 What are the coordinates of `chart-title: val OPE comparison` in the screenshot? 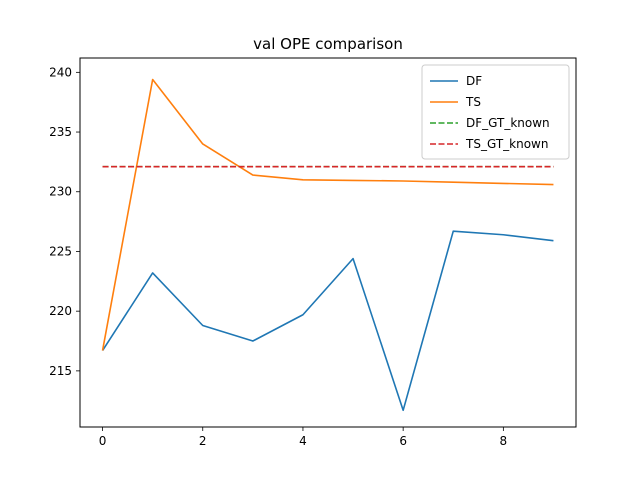 It's located at (328, 44).